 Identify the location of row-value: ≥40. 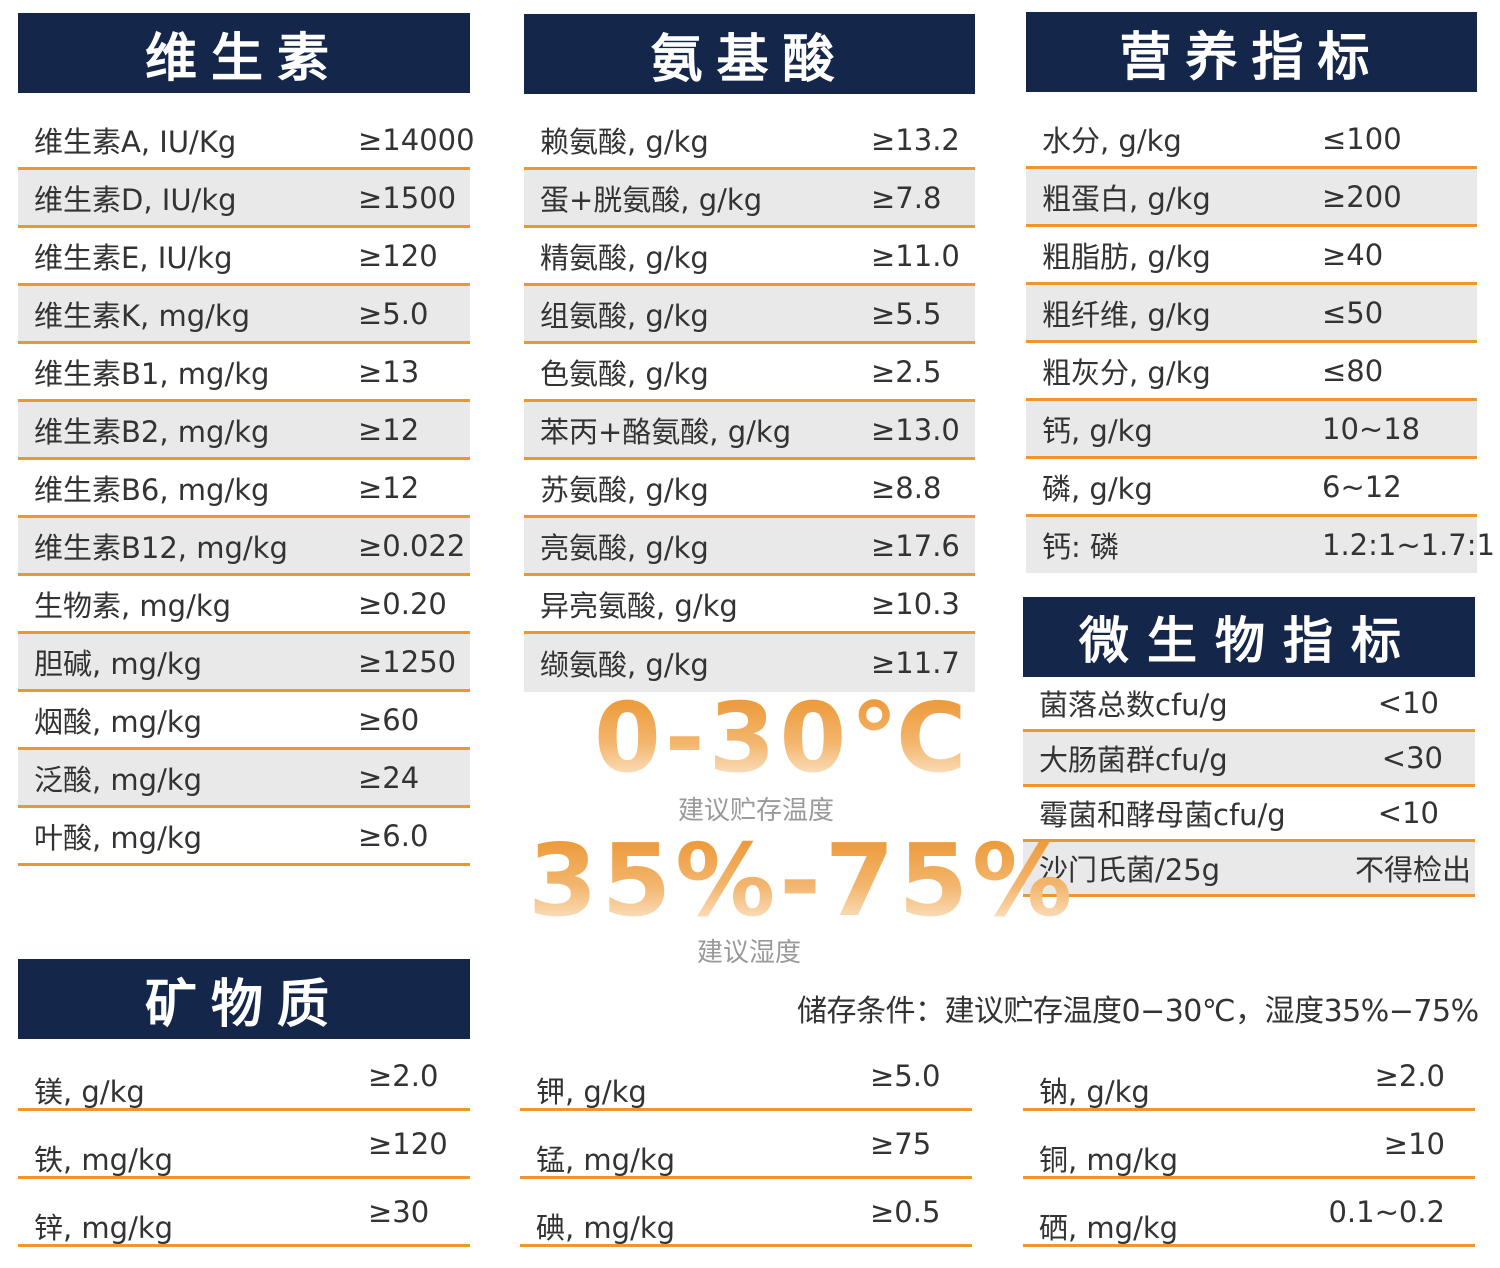
(1353, 254).